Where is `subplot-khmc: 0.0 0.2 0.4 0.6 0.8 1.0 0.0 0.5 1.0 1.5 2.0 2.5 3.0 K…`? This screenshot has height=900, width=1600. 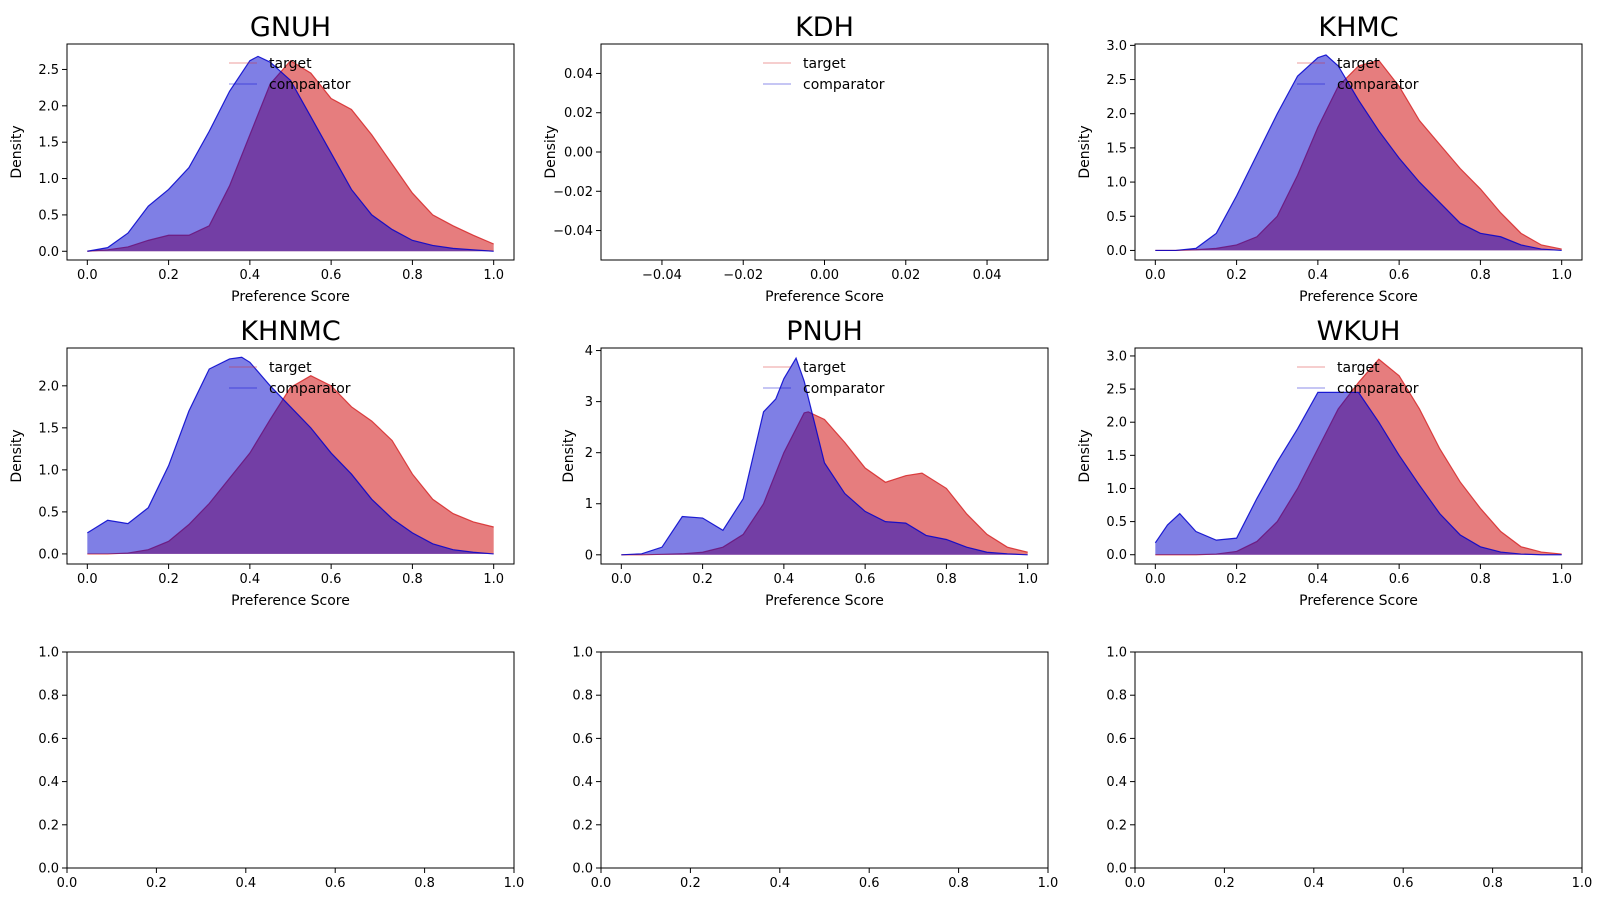 subplot-khmc: 0.0 0.2 0.4 0.6 0.8 1.0 0.0 0.5 1.0 1.5 2.0 2.5 3.0 K… is located at coordinates (1330, 158).